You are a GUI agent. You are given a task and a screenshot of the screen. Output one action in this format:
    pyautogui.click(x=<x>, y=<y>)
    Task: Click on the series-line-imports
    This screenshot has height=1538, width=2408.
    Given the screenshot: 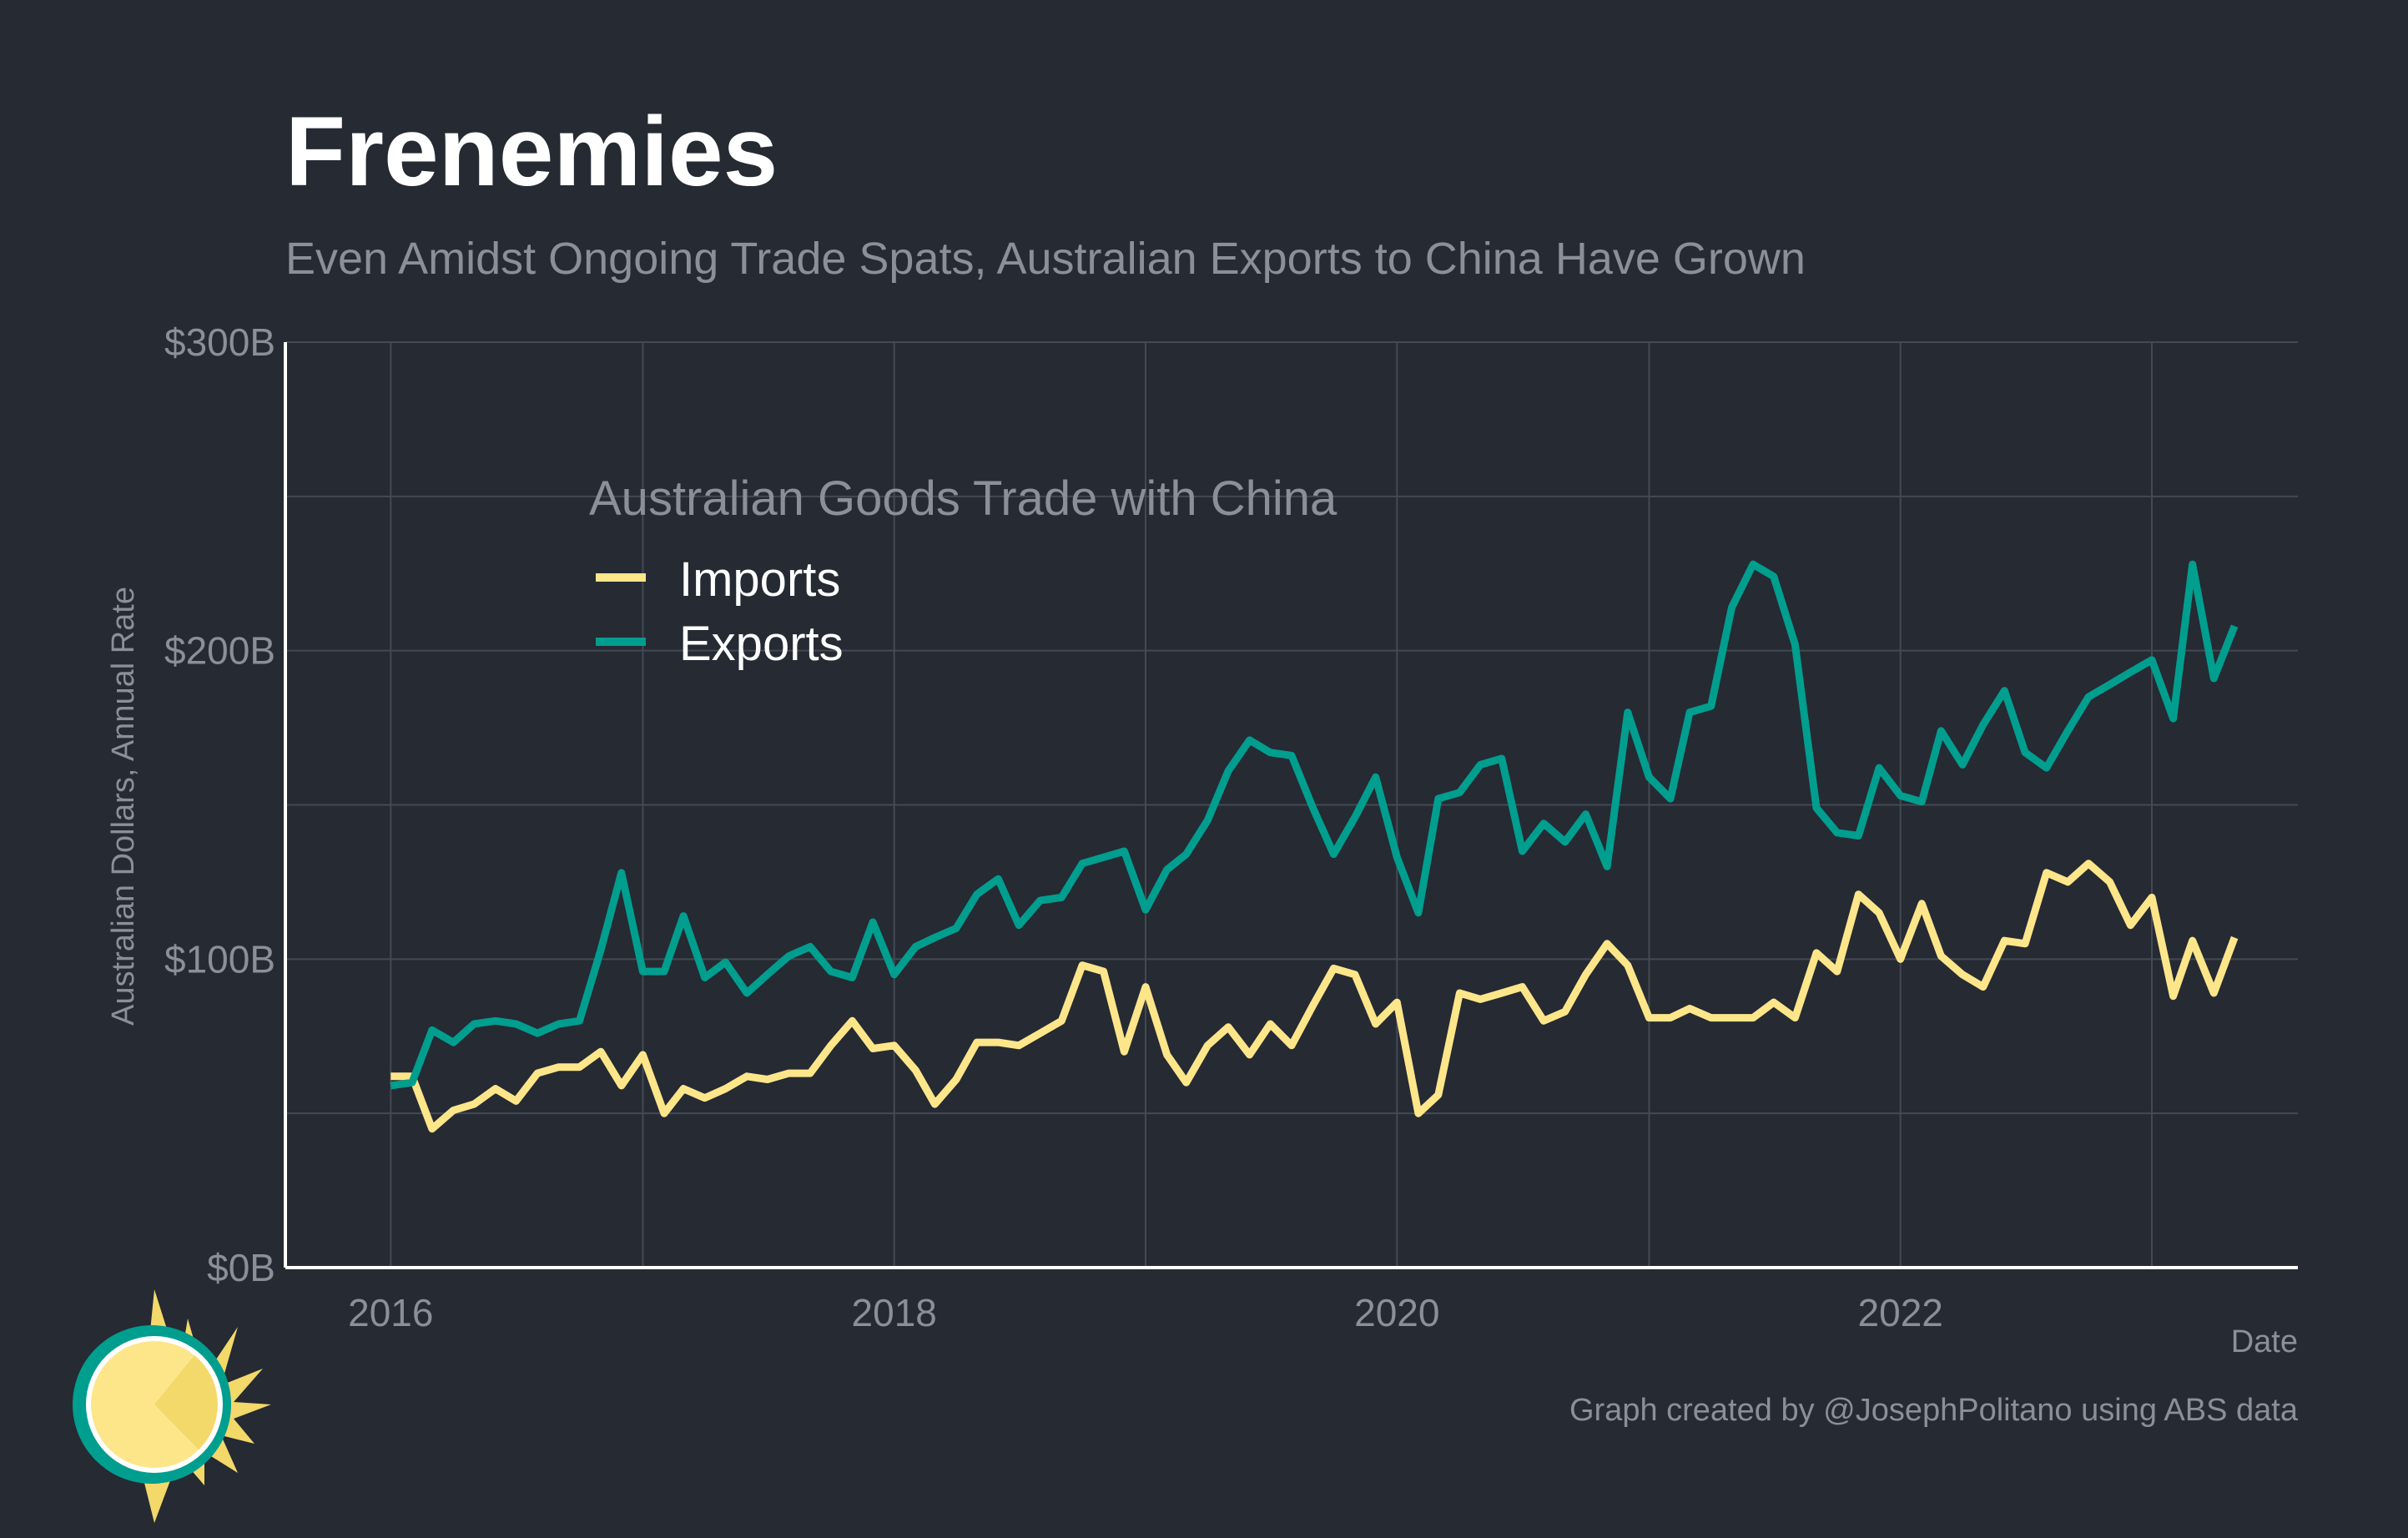 What is the action you would take?
    pyautogui.click(x=1314, y=996)
    